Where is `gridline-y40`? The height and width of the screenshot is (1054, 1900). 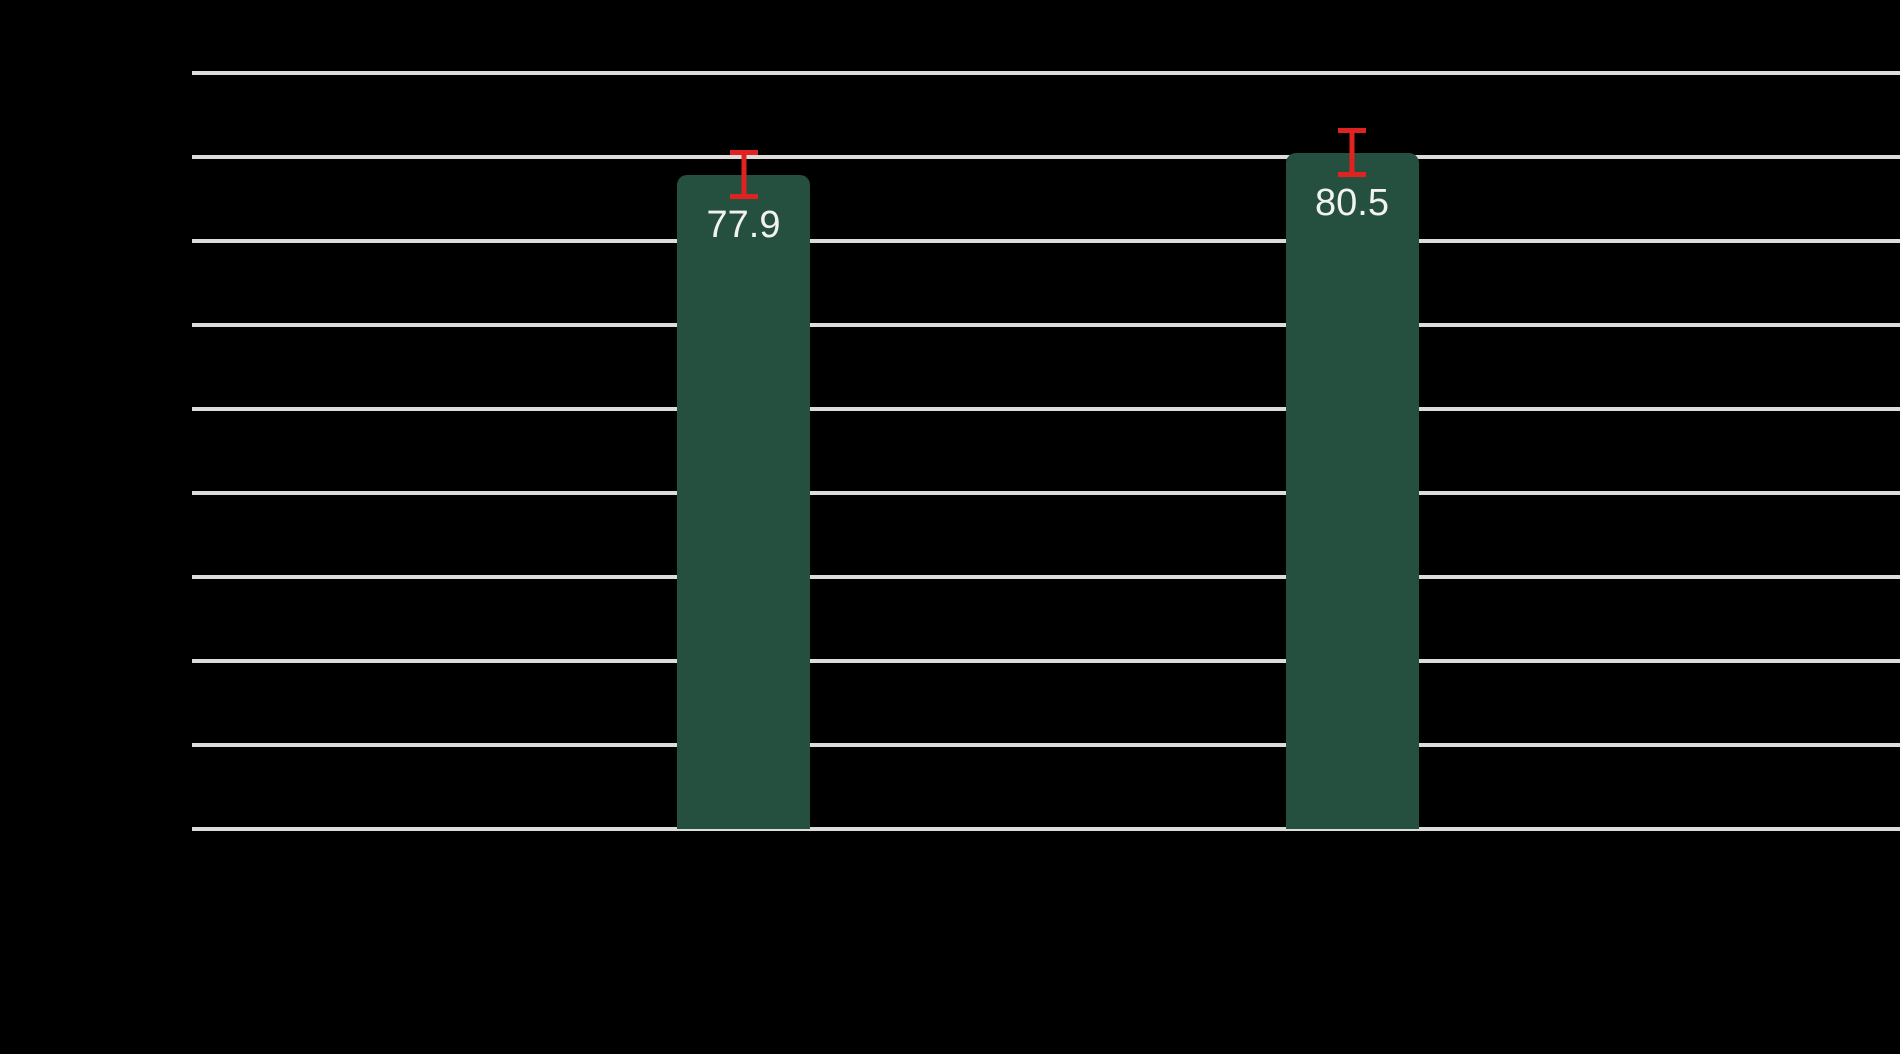 gridline-y40 is located at coordinates (1046, 493).